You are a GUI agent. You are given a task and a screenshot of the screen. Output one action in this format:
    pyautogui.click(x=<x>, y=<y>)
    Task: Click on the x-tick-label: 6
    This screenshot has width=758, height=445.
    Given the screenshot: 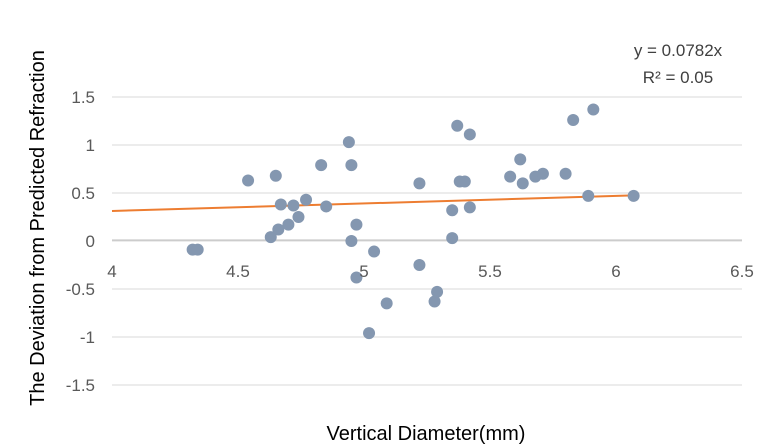 What is the action you would take?
    pyautogui.click(x=615, y=271)
    